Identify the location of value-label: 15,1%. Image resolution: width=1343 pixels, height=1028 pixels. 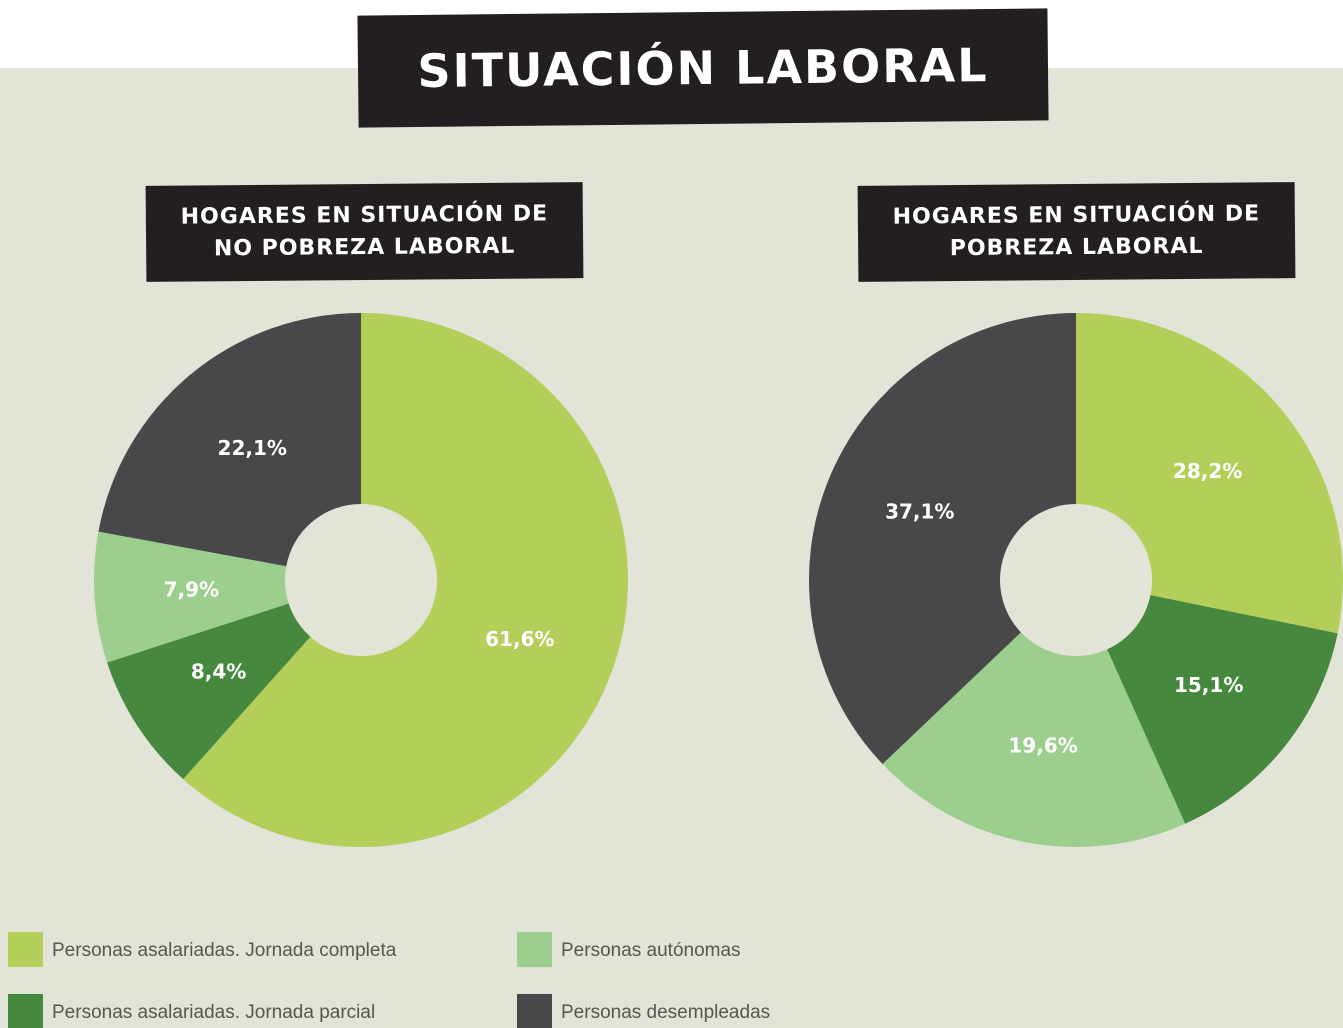
(1208, 685).